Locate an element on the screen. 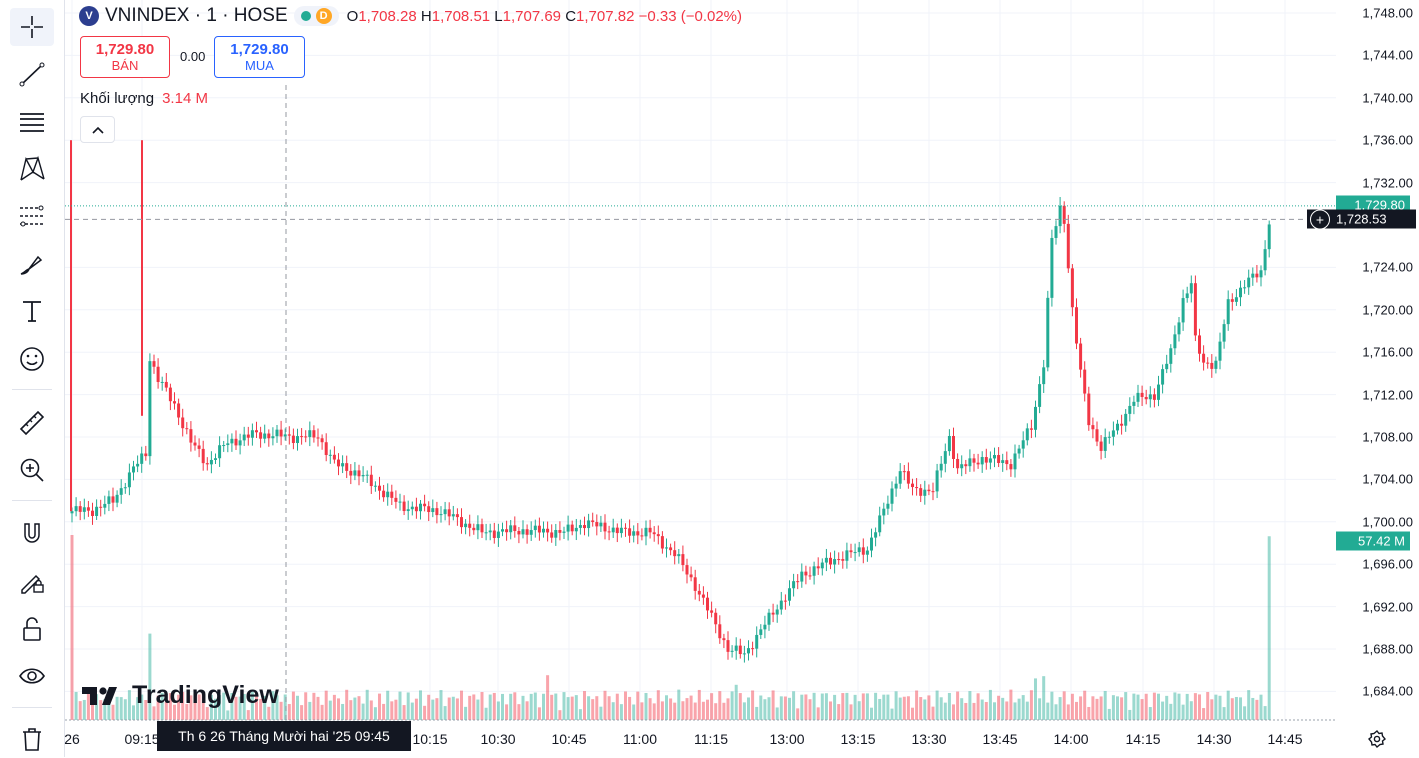 Image resolution: width=1419 pixels, height=758 pixels. change-value: −0.33 (−0.02%) is located at coordinates (690, 16).